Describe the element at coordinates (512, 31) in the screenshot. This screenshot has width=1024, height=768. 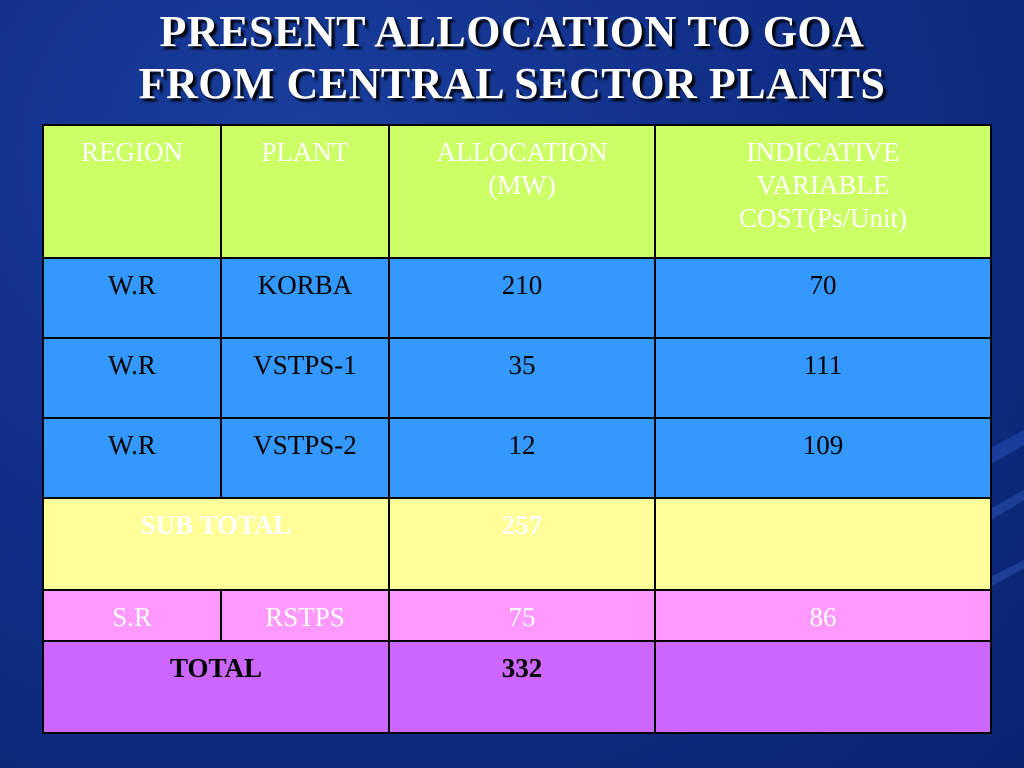
I see `title-line-1: PRESENT ALLOCATION TO GOA` at that location.